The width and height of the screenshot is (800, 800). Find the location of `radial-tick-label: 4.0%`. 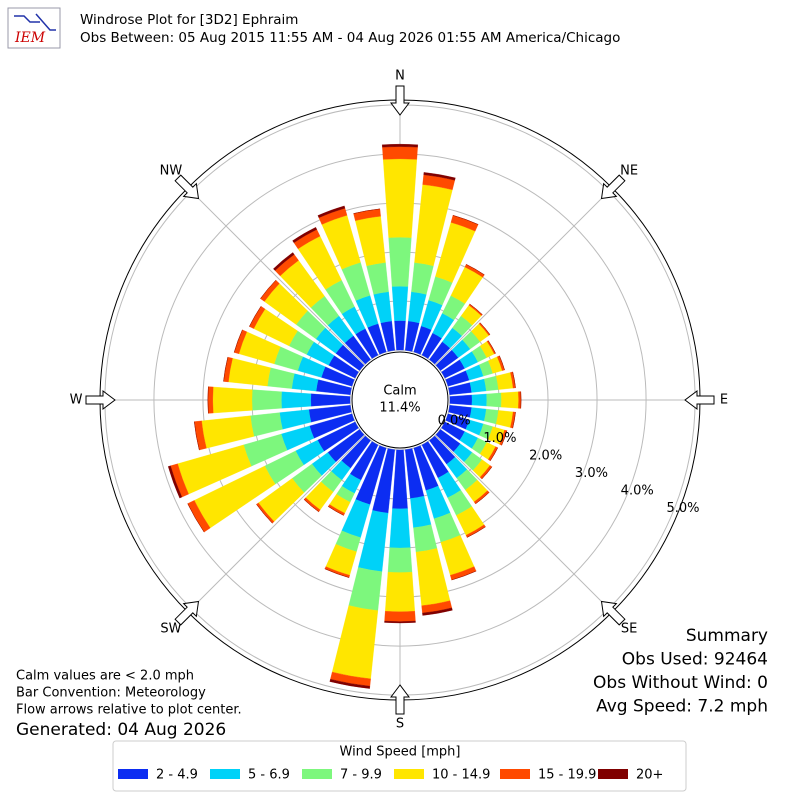

radial-tick-label: 4.0% is located at coordinates (637, 491).